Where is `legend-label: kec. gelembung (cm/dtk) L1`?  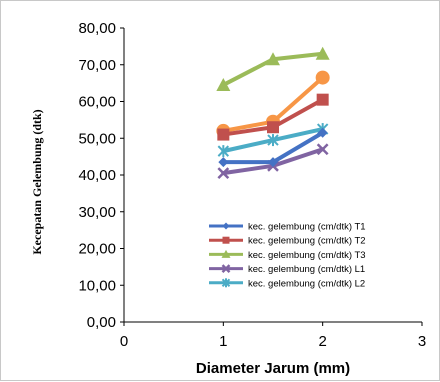 legend-label: kec. gelembung (cm/dtk) L1 is located at coordinates (306, 269).